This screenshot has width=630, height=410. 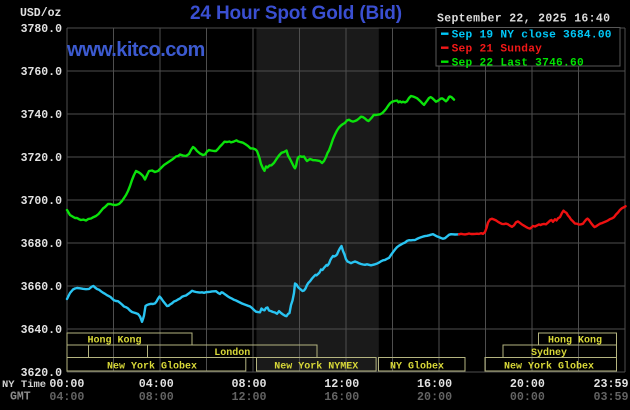 I want to click on svg-text: Sep 19 NY close 3684.00, so click(x=532, y=35).